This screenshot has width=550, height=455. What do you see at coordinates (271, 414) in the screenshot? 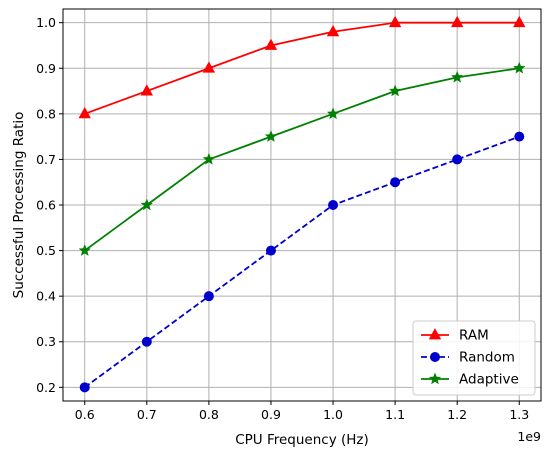
I see `x-tick-label: 0.9` at bounding box center [271, 414].